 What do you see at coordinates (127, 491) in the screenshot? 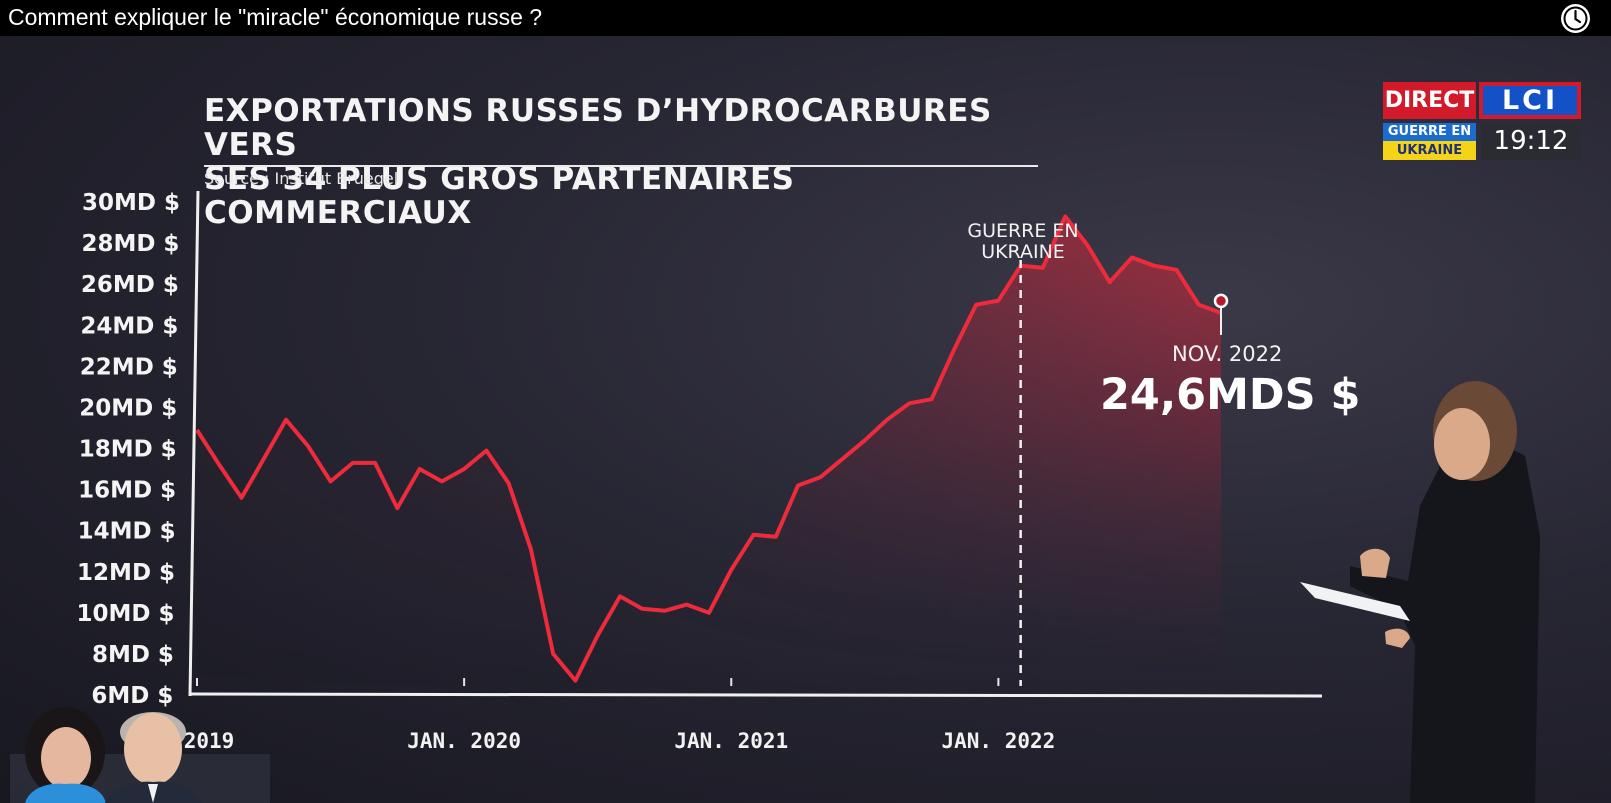
I see `y-tick-label: 16MD $` at bounding box center [127, 491].